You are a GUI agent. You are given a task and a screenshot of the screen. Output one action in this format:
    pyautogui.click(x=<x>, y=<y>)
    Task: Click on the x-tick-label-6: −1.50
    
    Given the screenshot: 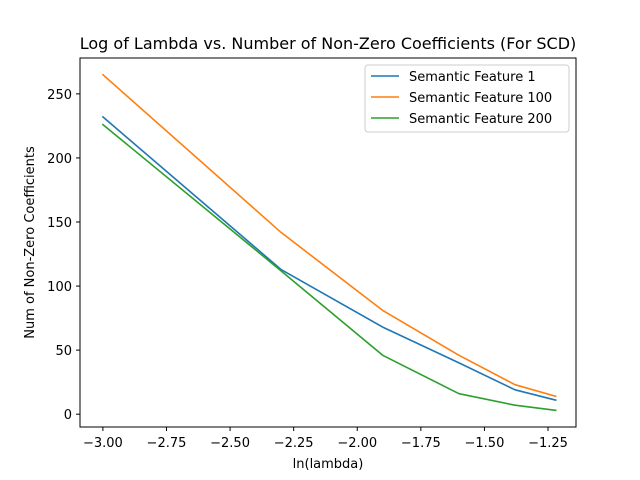 What is the action you would take?
    pyautogui.click(x=485, y=443)
    